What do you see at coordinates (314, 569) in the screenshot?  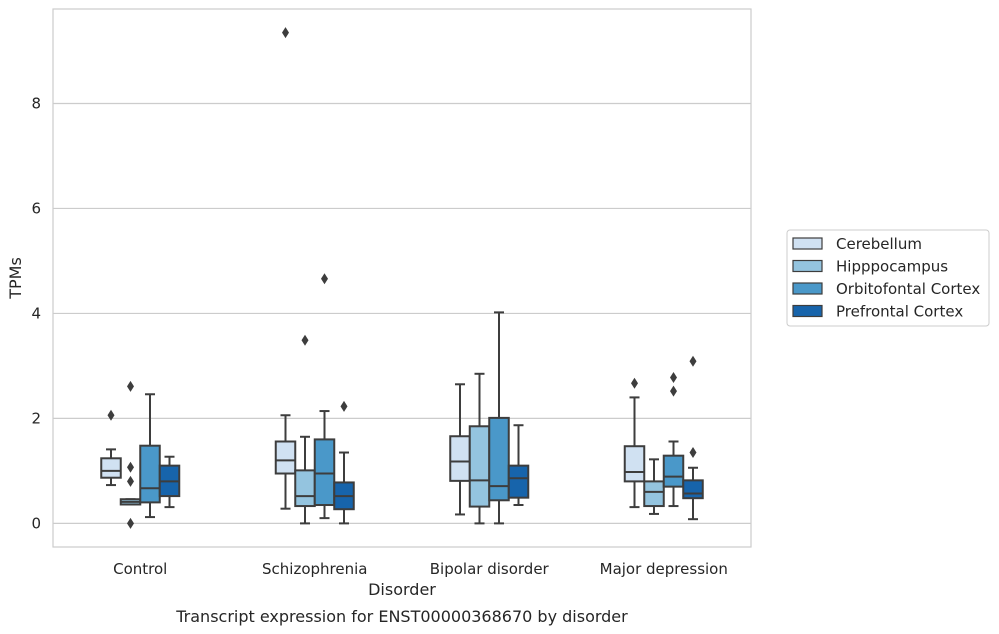 I see `x-tick-label: Schizophrenia` at bounding box center [314, 569].